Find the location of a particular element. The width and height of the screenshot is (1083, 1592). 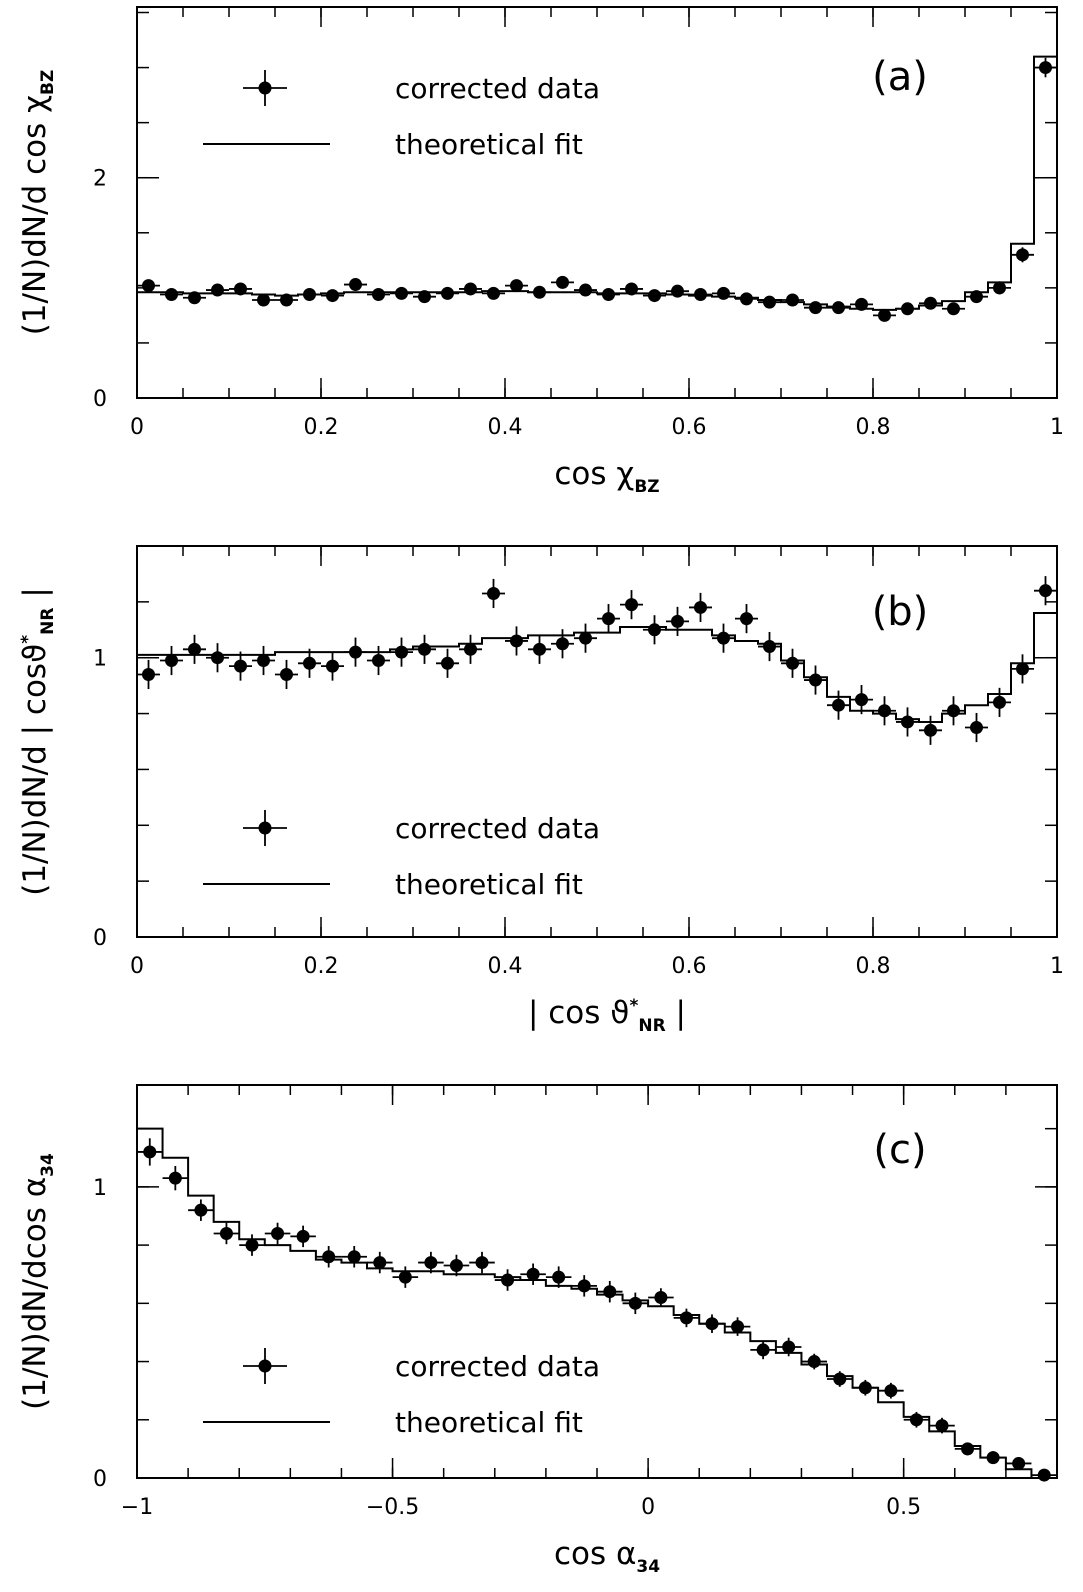

legend-label-fit: theoretical fit is located at coordinates (489, 144).